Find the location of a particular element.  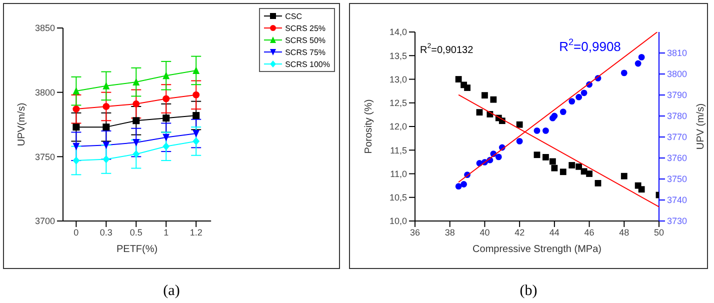

x-tick-label: 1 is located at coordinates (166, 232).